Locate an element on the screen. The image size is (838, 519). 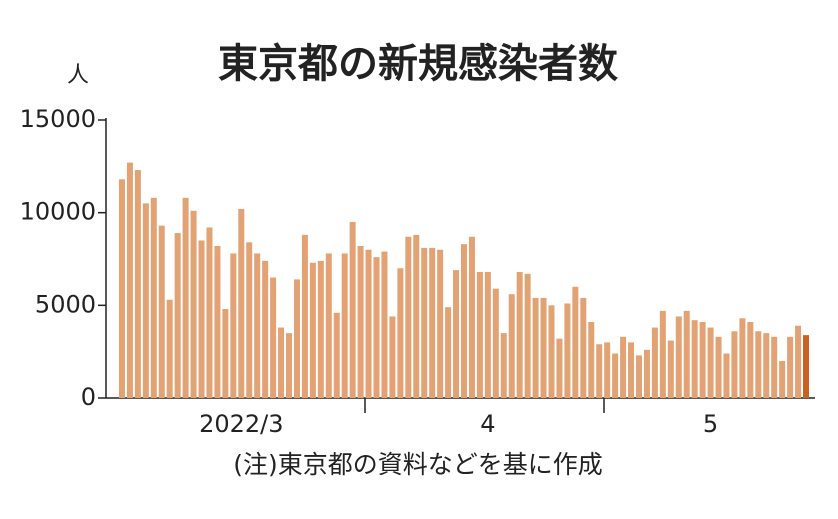
y-unit: 人 is located at coordinates (78, 75).